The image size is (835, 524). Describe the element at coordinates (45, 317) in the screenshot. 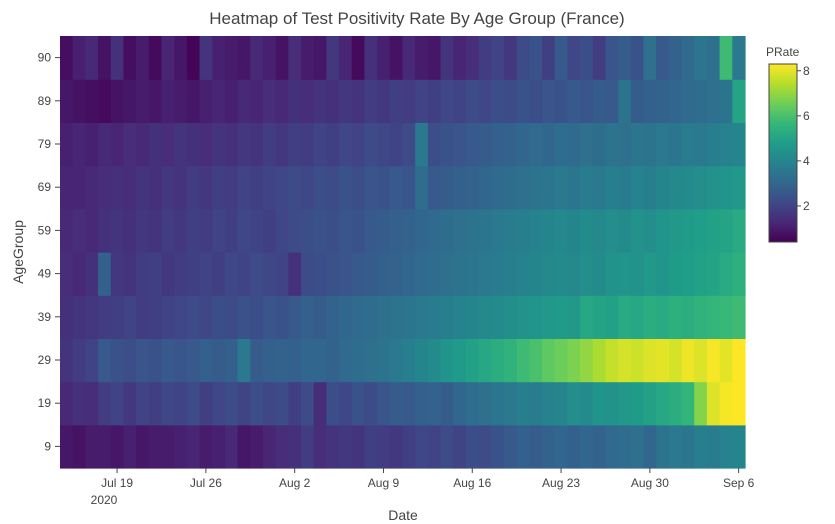

I see `y-tick-label: 39` at that location.